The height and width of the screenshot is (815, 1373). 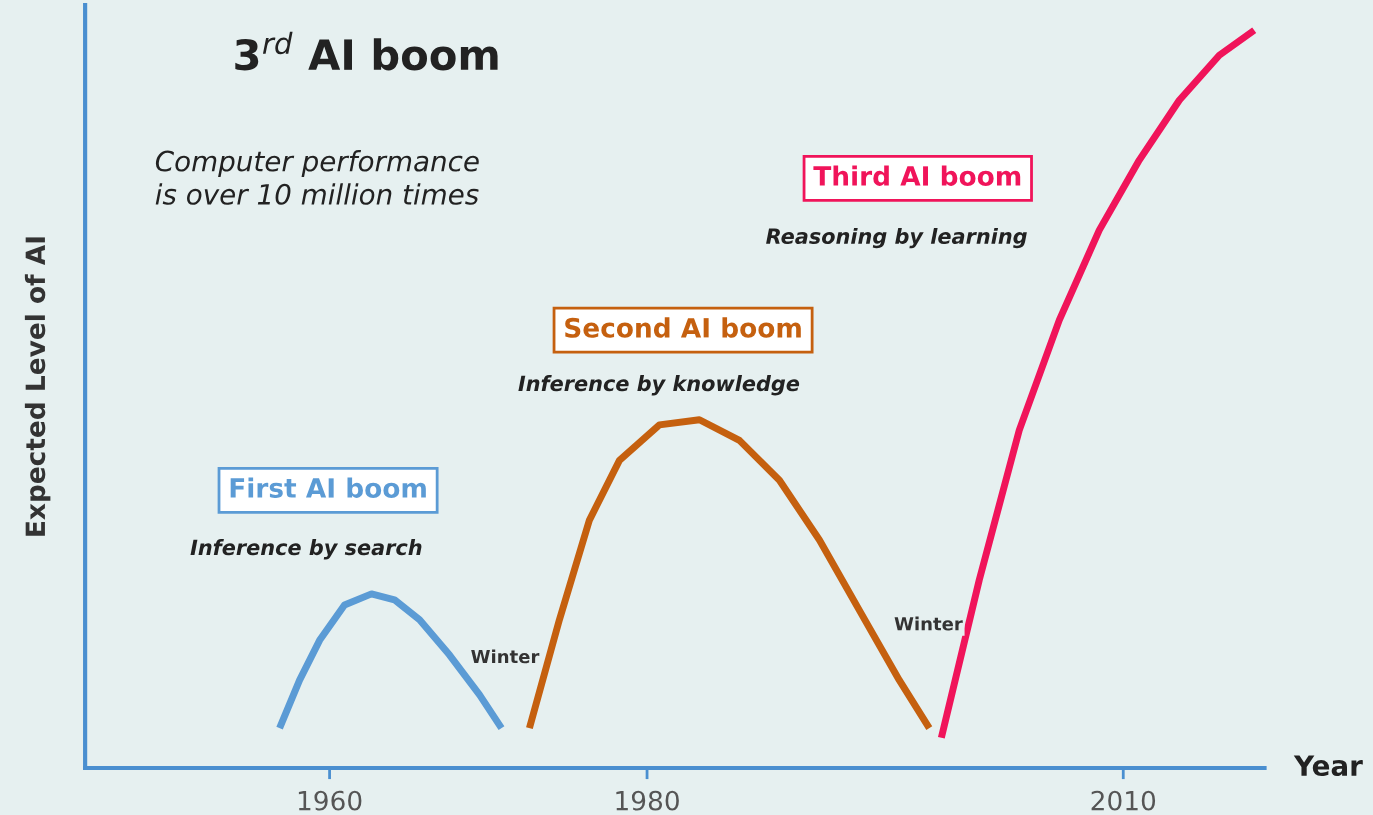 I want to click on x-tick-label: 2010, so click(x=1123, y=800).